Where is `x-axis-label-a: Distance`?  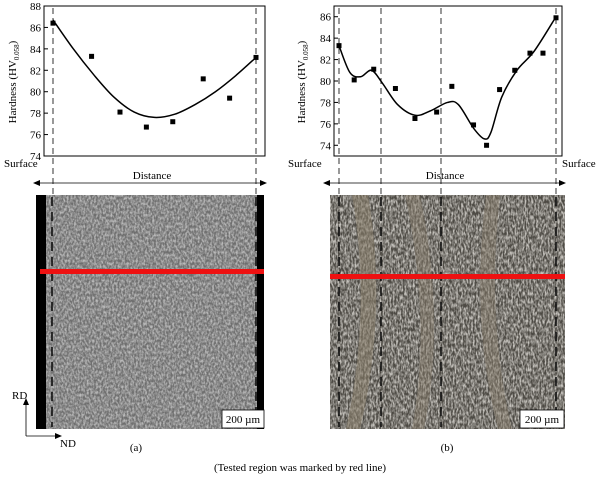
x-axis-label-a: Distance is located at coordinates (152, 176).